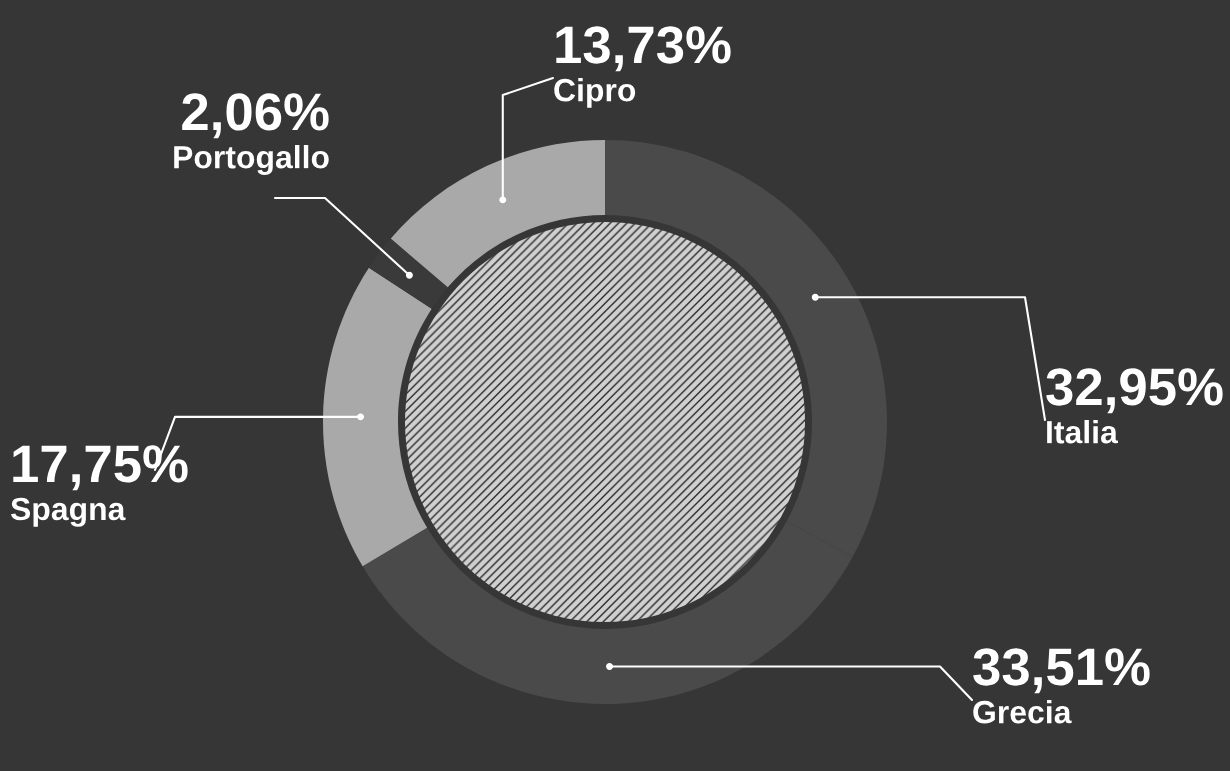 The width and height of the screenshot is (1230, 771). What do you see at coordinates (643, 49) in the screenshot?
I see `data-label: 13,73%` at bounding box center [643, 49].